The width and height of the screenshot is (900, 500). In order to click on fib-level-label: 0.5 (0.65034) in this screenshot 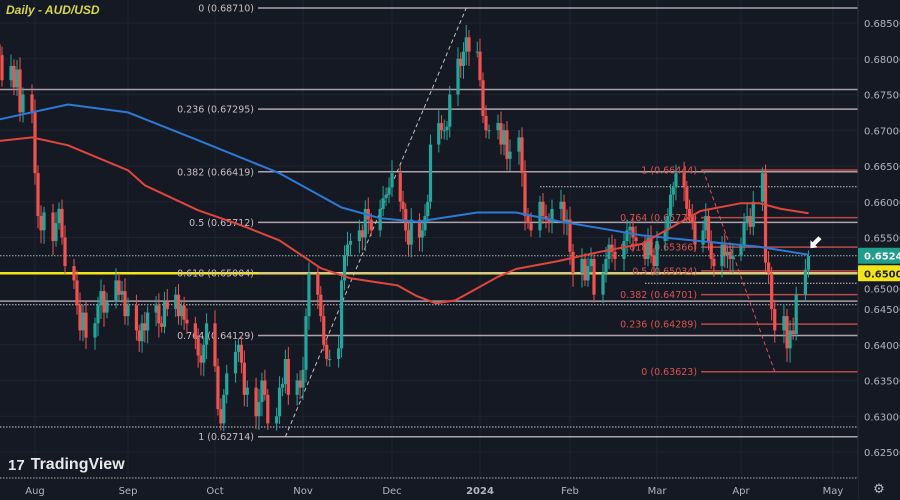, I will do `click(664, 271)`.